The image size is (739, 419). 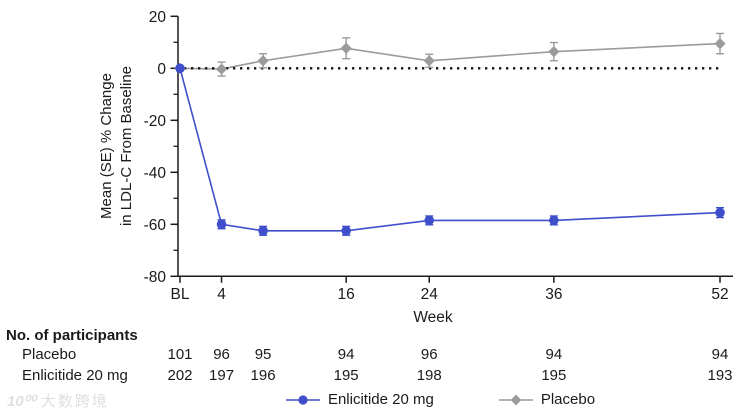 I want to click on y-tick-label: -80, so click(x=155, y=277).